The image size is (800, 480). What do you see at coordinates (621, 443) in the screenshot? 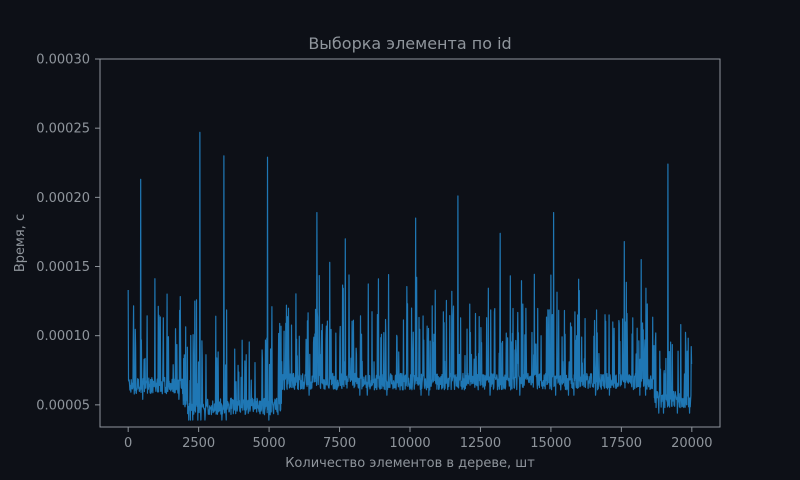
I see `x-tick-label: 17500` at bounding box center [621, 443].